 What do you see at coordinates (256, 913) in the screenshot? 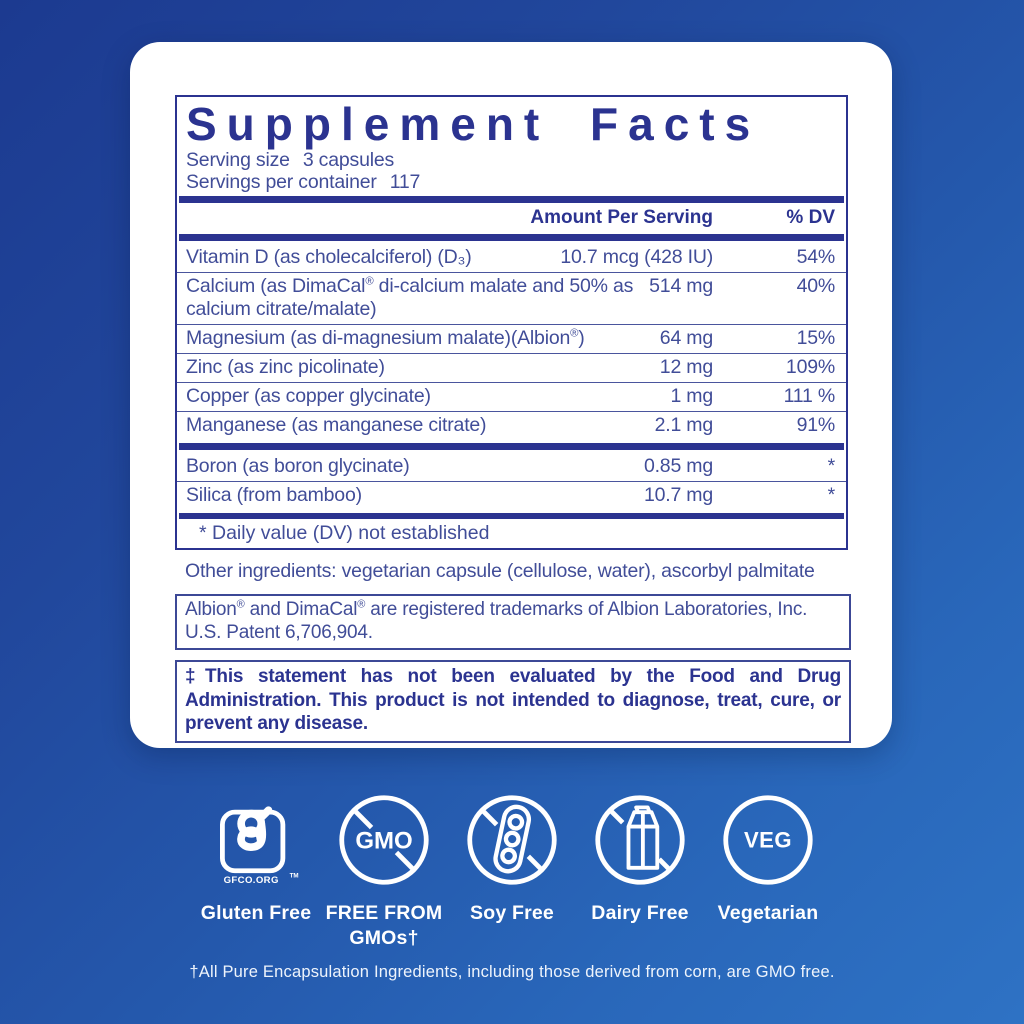
I see `badge-label: Gluten Free` at bounding box center [256, 913].